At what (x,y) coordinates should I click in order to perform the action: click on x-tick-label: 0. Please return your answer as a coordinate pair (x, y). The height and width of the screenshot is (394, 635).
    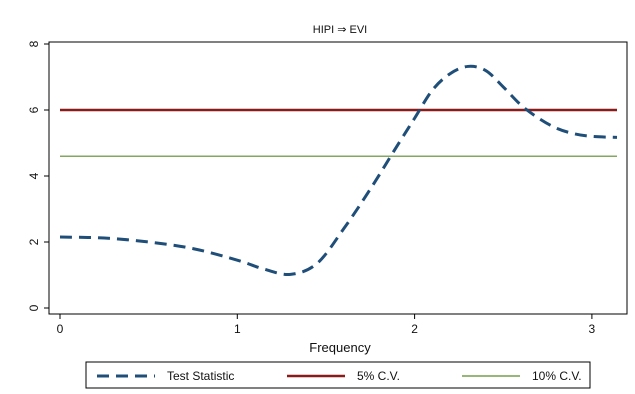
    Looking at the image, I should click on (60, 329).